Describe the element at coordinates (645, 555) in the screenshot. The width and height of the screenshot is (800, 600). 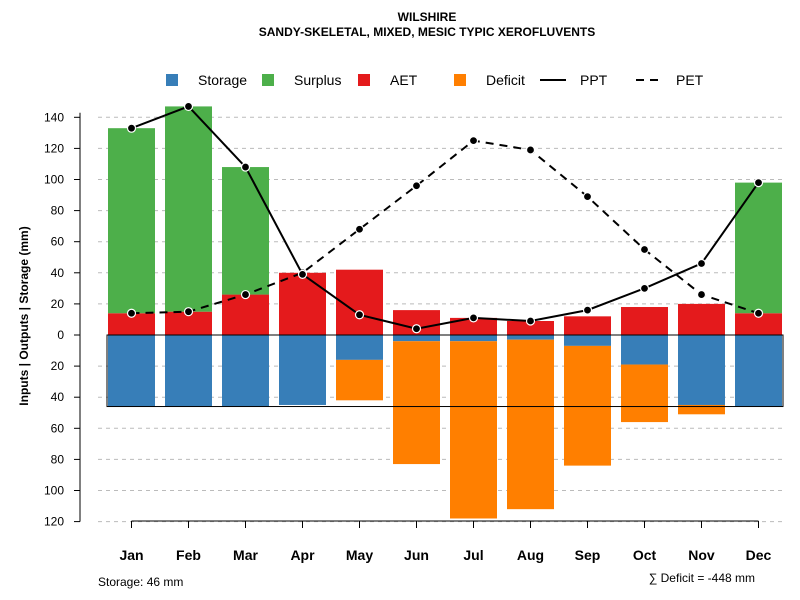
I see `x-tick-label: Oct` at that location.